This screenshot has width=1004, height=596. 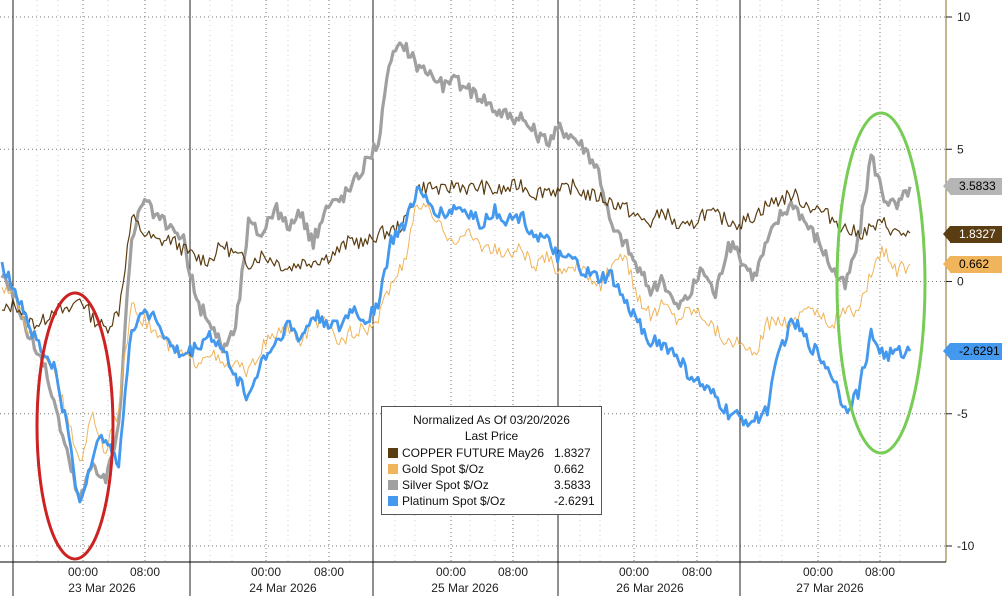 What do you see at coordinates (830, 588) in the screenshot?
I see `x-tick-label-date: 27 Mar 2026` at bounding box center [830, 588].